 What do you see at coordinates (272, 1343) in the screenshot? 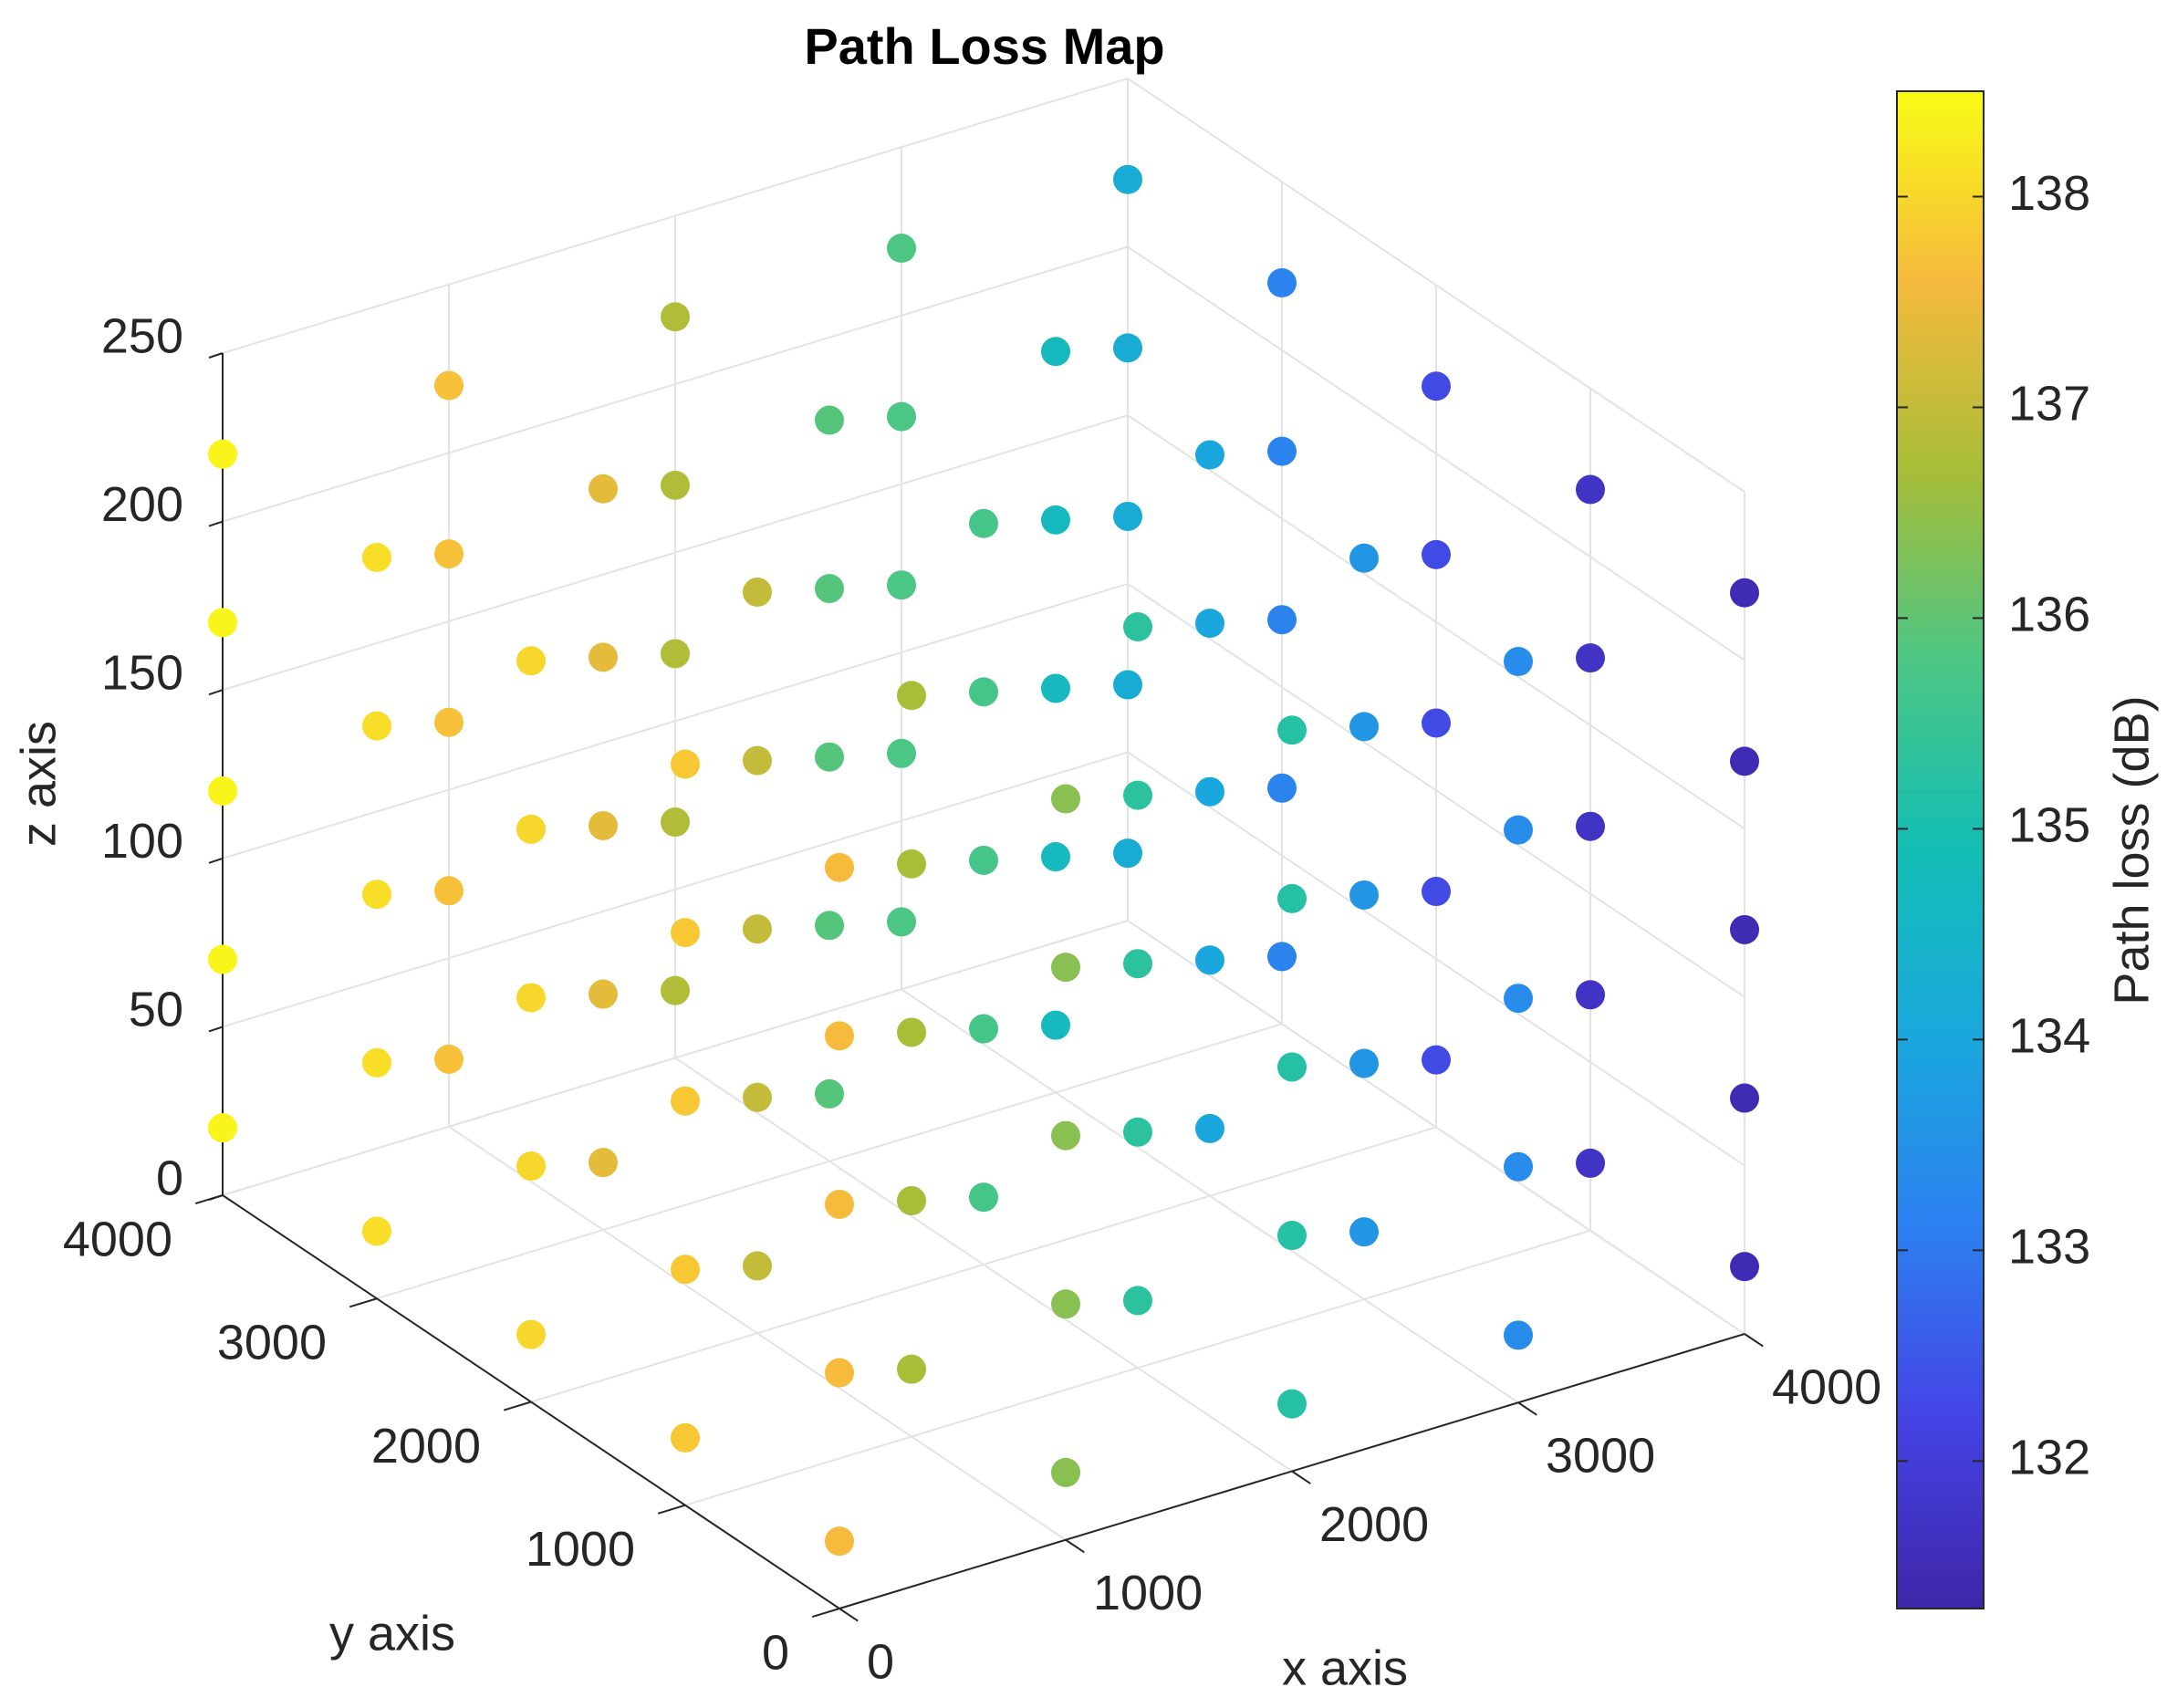
I see `y-tick-label: 3000` at bounding box center [272, 1343].